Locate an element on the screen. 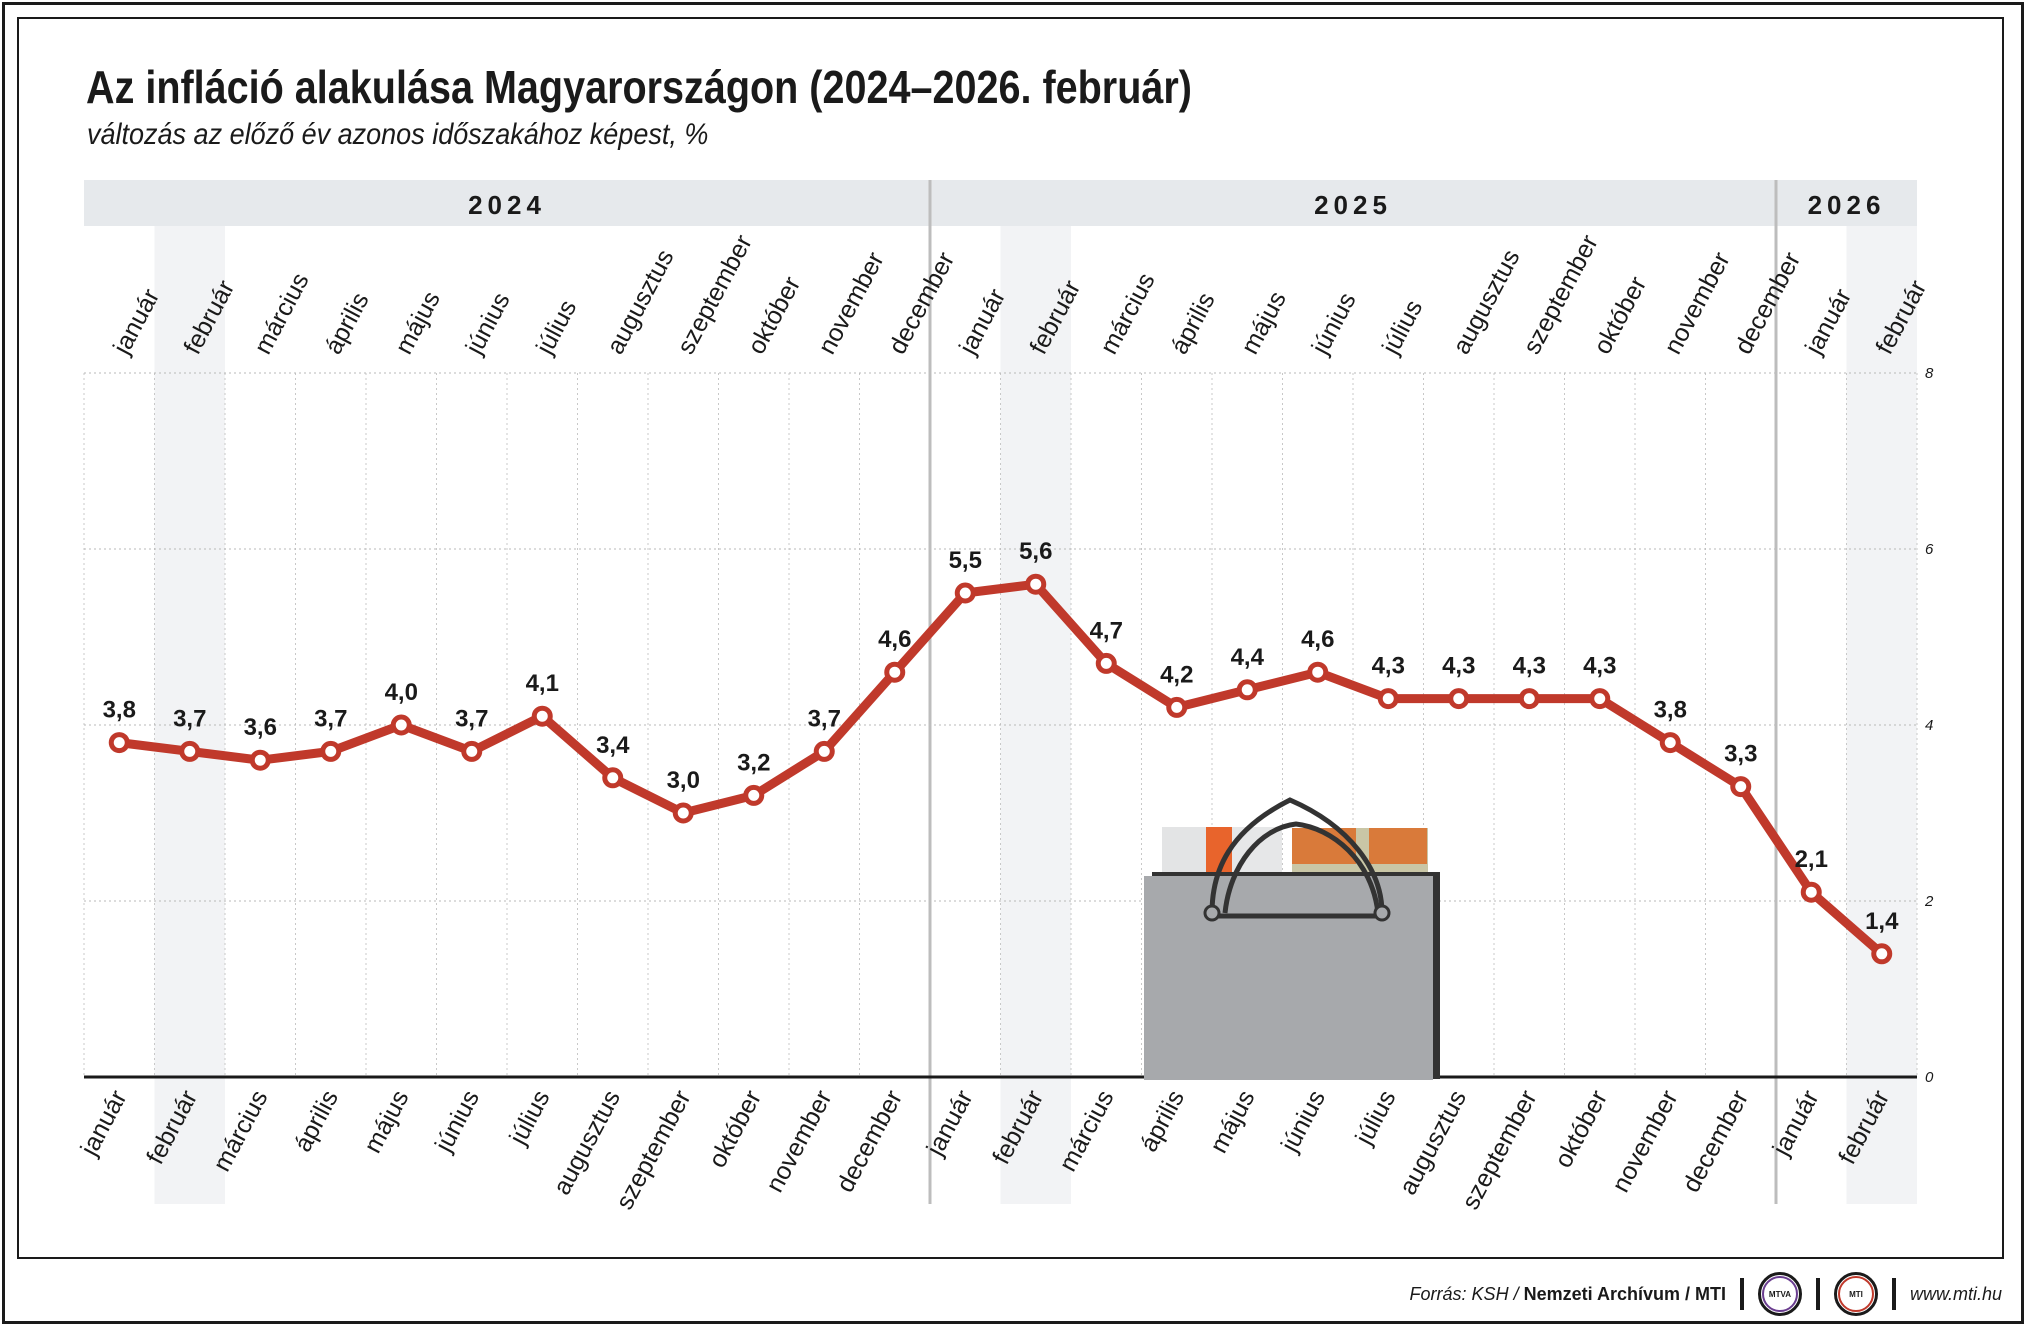  shopping-bag-illustration is located at coordinates (1292, 938).